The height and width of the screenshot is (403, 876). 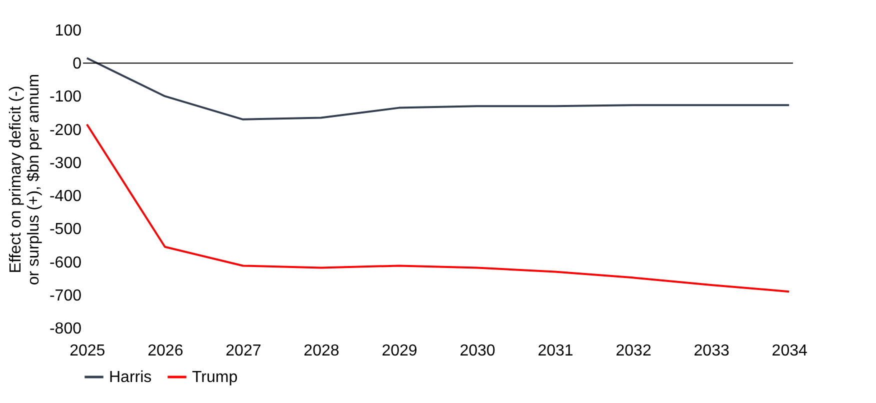 What do you see at coordinates (65, 229) in the screenshot?
I see `y-tick-label: -500` at bounding box center [65, 229].